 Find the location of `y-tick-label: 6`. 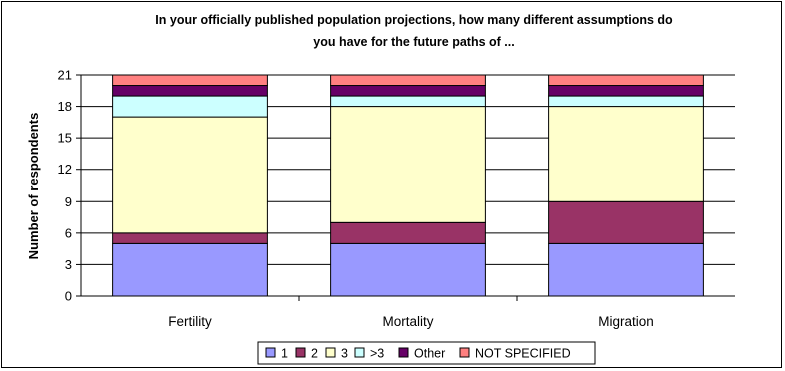

y-tick-label: 6 is located at coordinates (68, 232).